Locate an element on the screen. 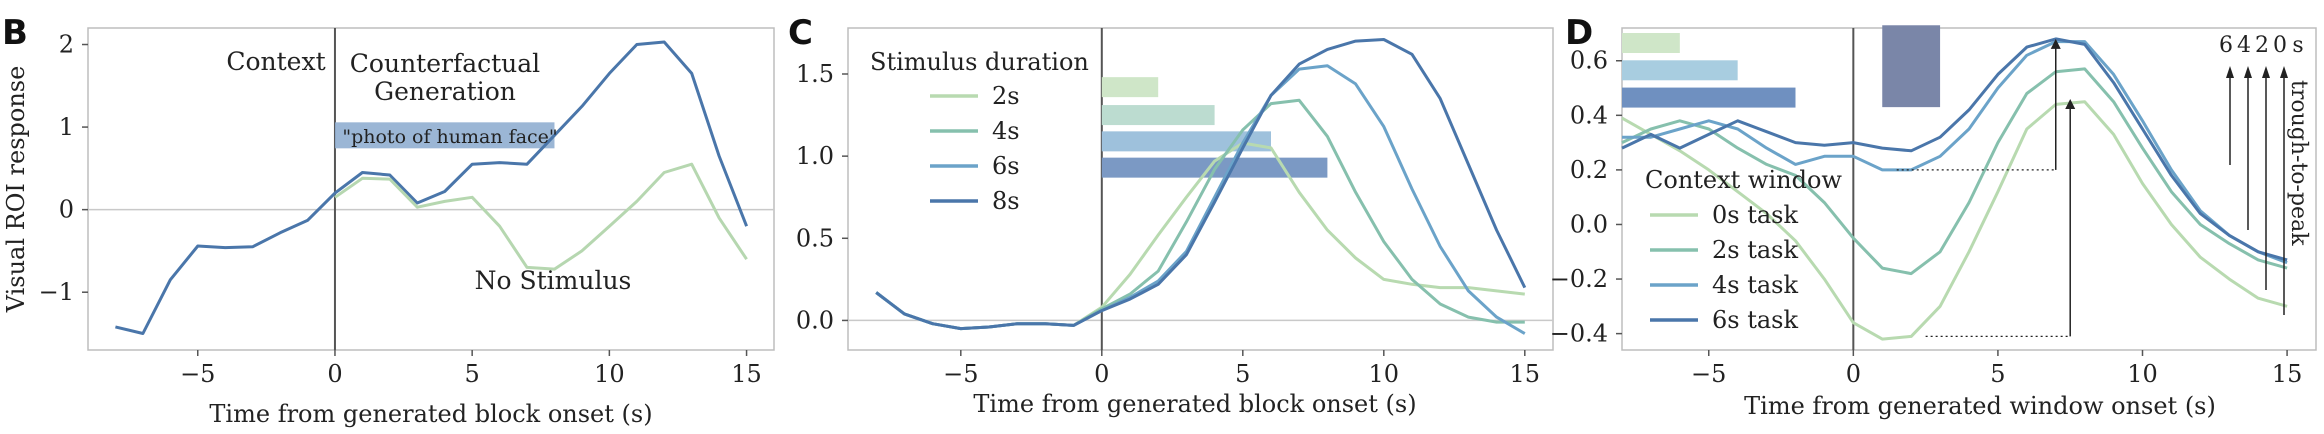 This screenshot has width=2324, height=434. y-tick-label-b: 2 is located at coordinates (66, 45).